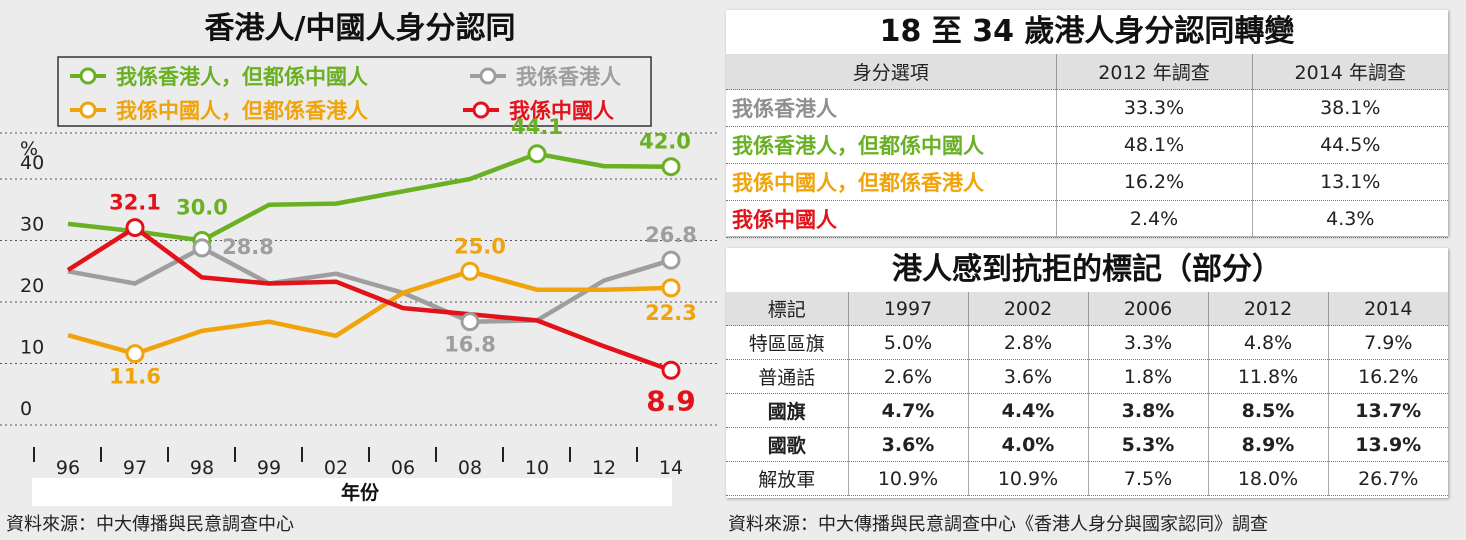 The height and width of the screenshot is (540, 1466). What do you see at coordinates (1154, 219) in the screenshot?
I see `value-2012: 2.4%` at bounding box center [1154, 219].